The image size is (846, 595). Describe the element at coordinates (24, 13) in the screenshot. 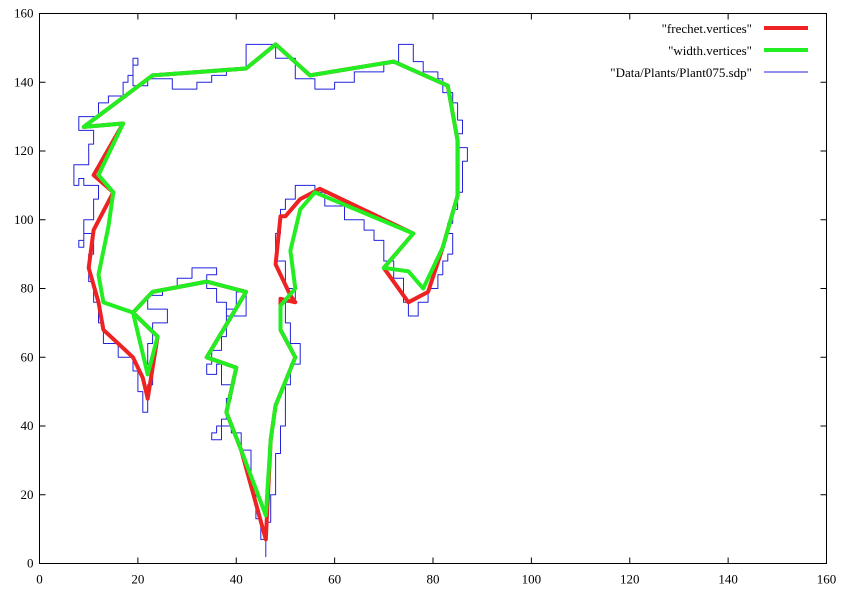

I see `y-tick-label: 160` at that location.